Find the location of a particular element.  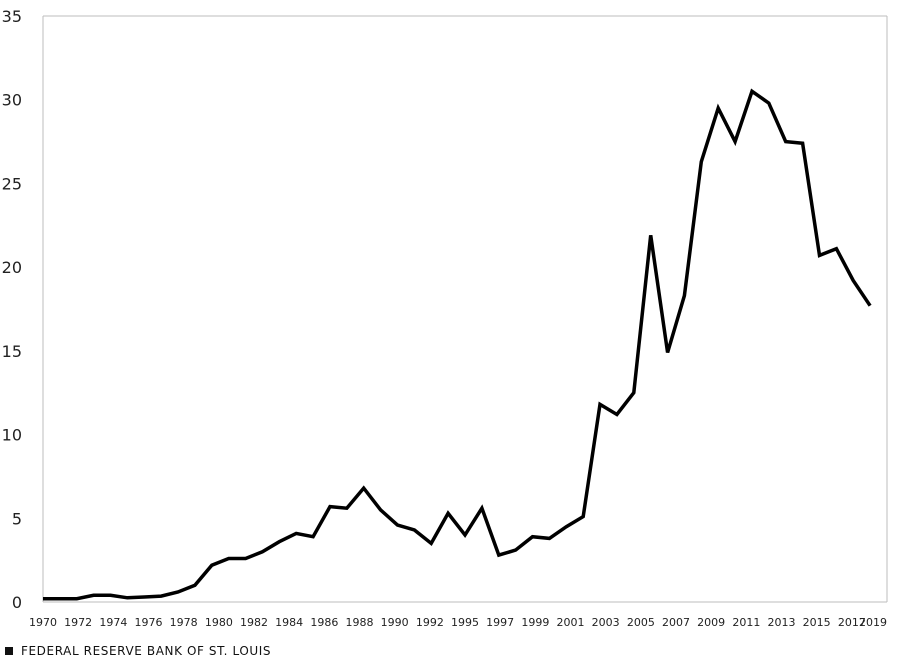

y-tick-label: 25 is located at coordinates (12, 183).